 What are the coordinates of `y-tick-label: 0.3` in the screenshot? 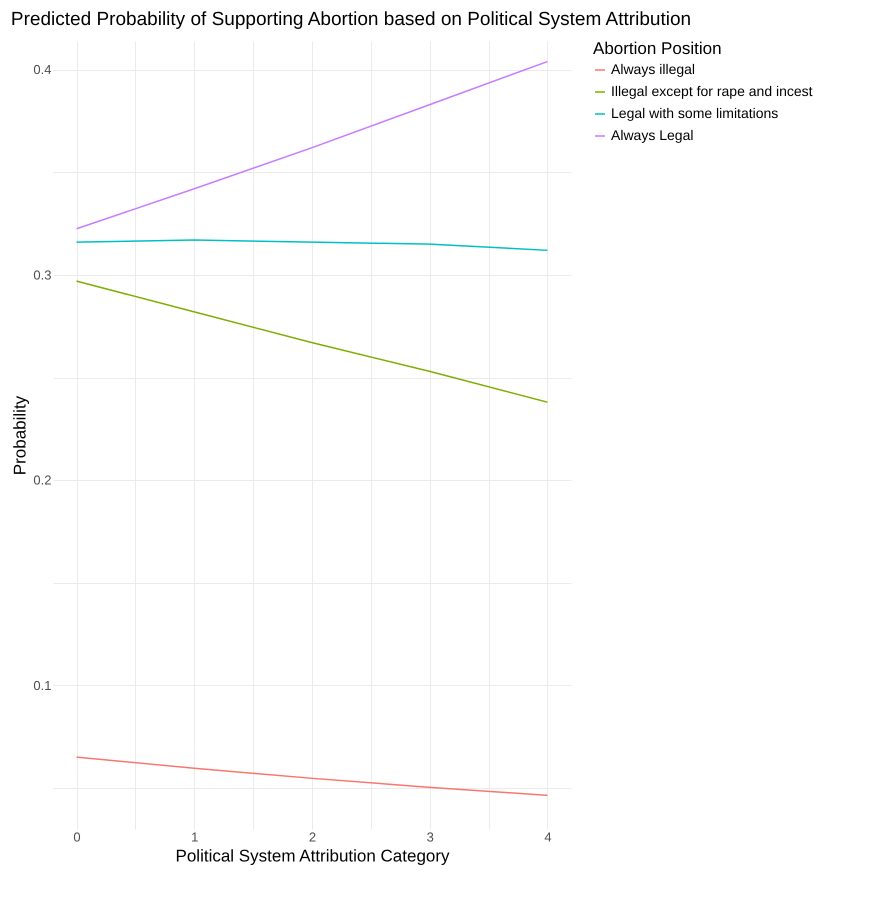 It's located at (42, 274).